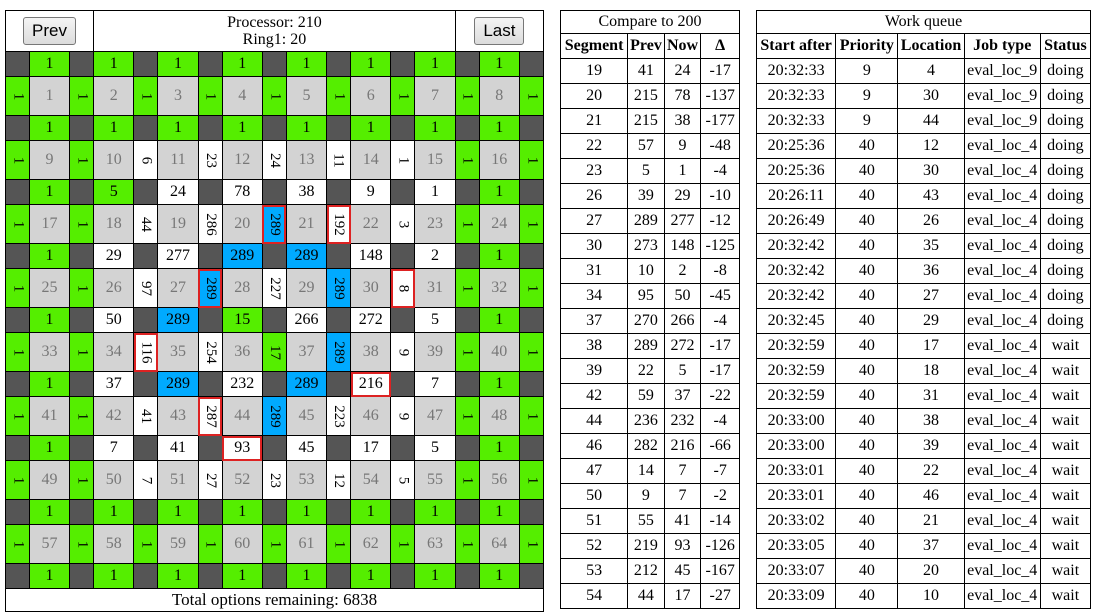  I want to click on segment-cell: 26, so click(114, 288).